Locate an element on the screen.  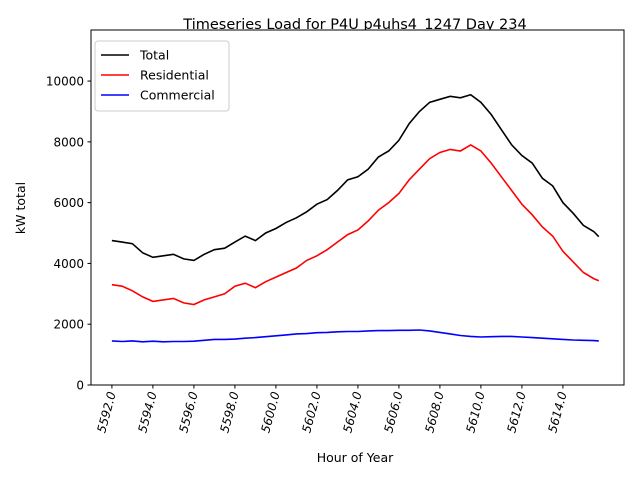
y-tick-label: 2000 is located at coordinates (68, 325).